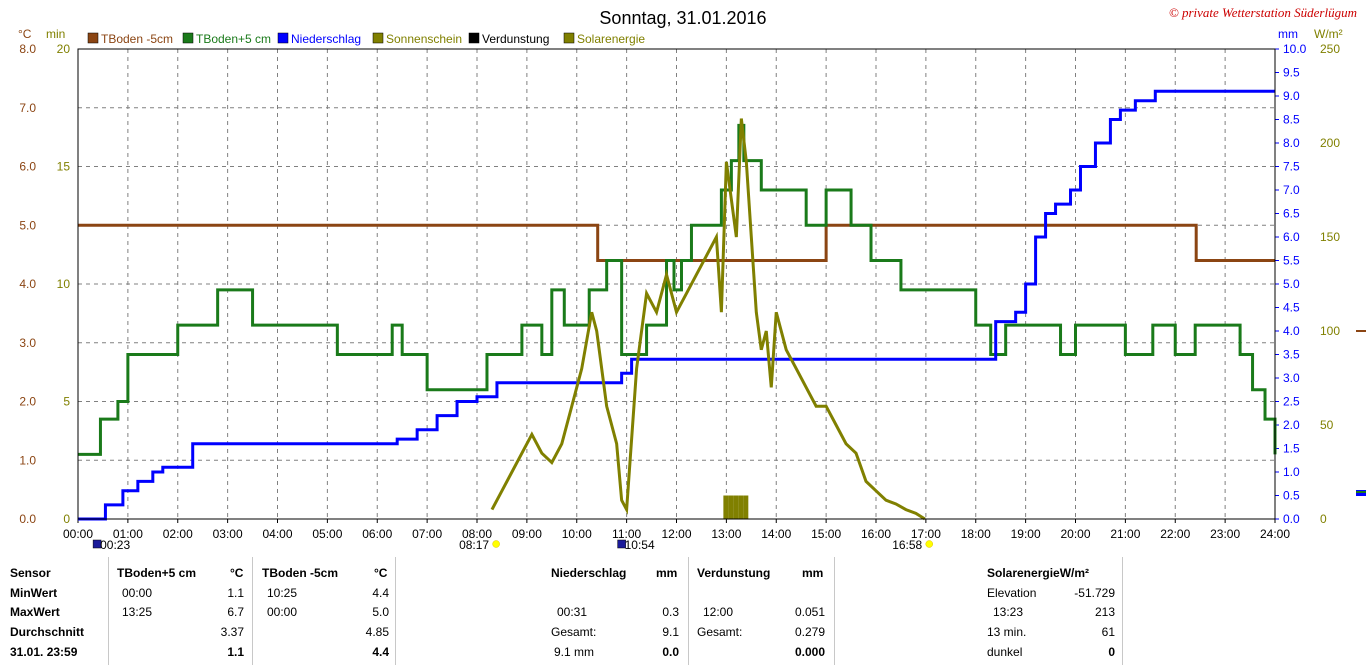 The width and height of the screenshot is (1366, 670). What do you see at coordinates (1291, 237) in the screenshot?
I see `precip-tick-label: 6.0` at bounding box center [1291, 237].